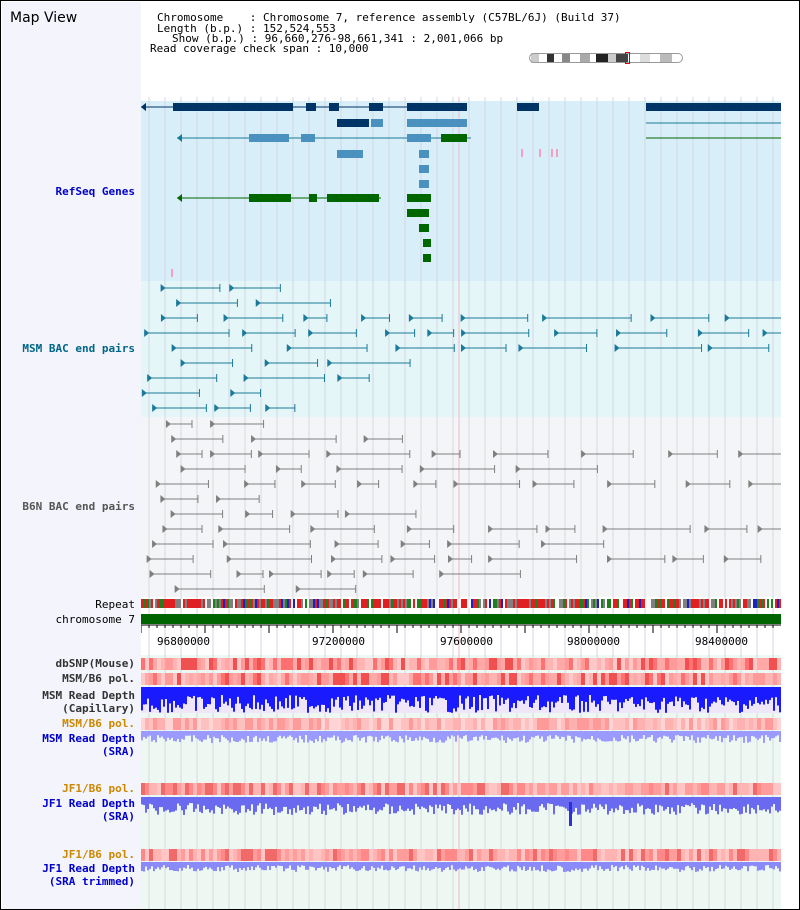 The height and width of the screenshot is (910, 800). Describe the element at coordinates (98, 854) in the screenshot. I see `track-label-jf1-pol-2: JF1/B6 pol.` at that location.